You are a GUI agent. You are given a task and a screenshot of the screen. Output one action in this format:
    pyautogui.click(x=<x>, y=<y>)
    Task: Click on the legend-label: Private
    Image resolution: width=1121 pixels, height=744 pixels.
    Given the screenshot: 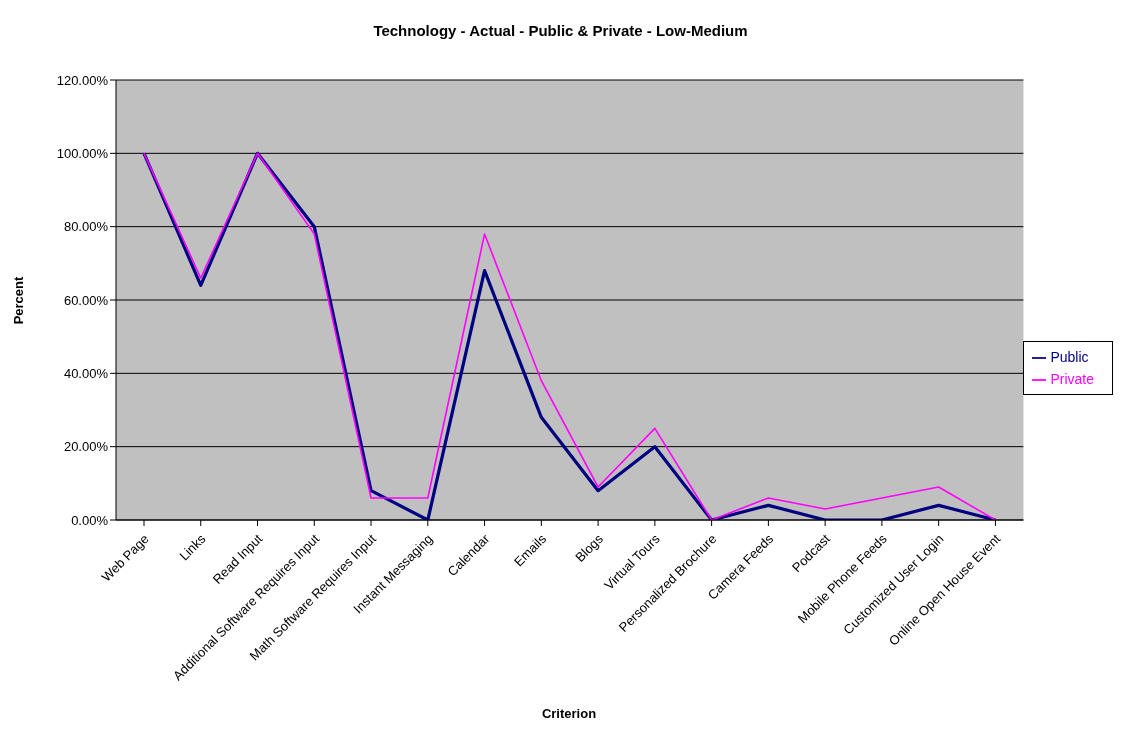 What is the action you would take?
    pyautogui.click(x=1072, y=379)
    